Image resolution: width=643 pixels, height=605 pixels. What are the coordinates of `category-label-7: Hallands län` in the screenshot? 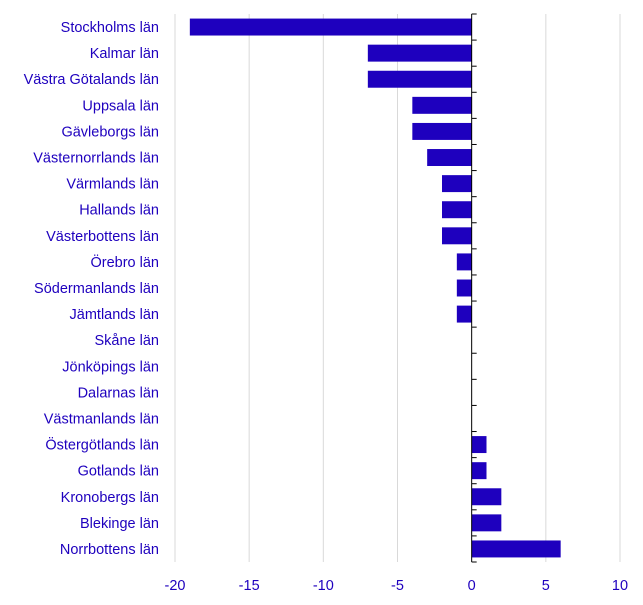 It's located at (119, 211).